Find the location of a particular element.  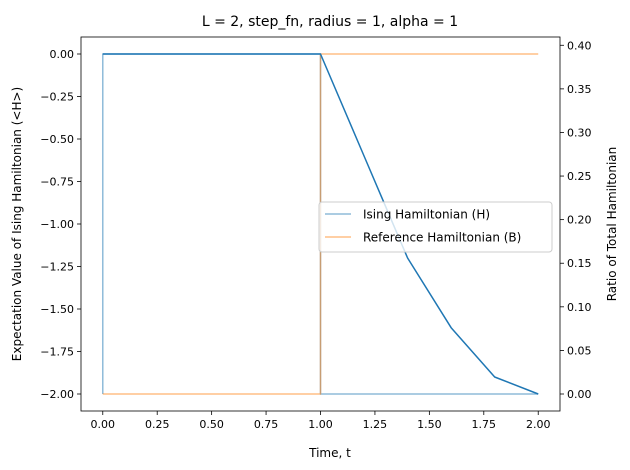

y-left-tick-label: −1.00 is located at coordinates (57, 224).